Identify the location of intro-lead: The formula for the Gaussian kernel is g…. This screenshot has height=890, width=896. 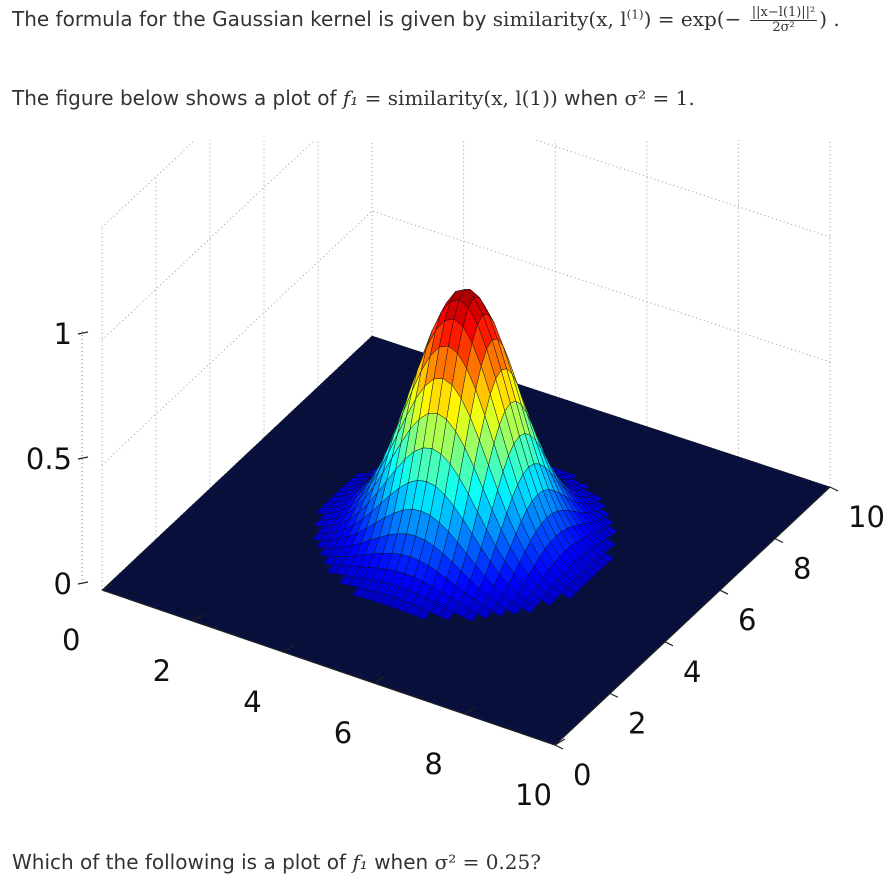
(249, 19).